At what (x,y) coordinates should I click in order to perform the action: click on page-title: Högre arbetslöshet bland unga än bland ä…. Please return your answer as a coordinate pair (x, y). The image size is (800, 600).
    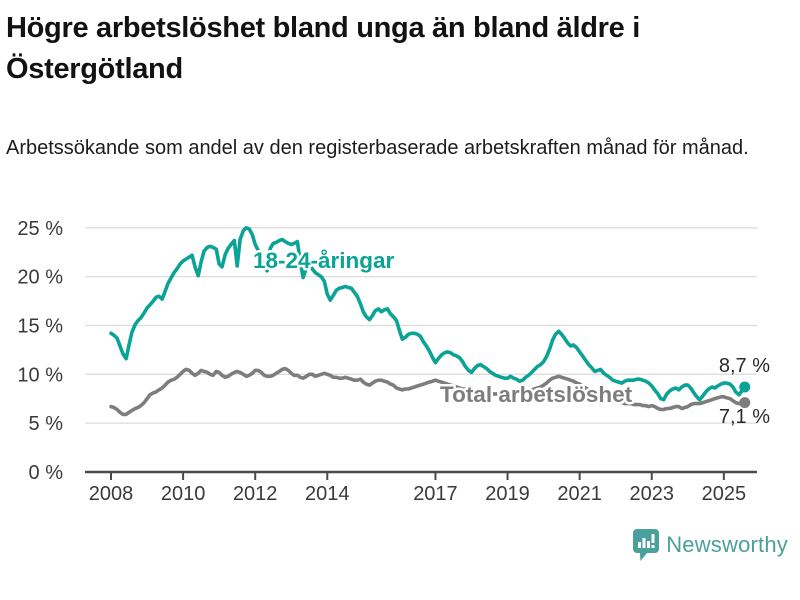
    Looking at the image, I should click on (323, 49).